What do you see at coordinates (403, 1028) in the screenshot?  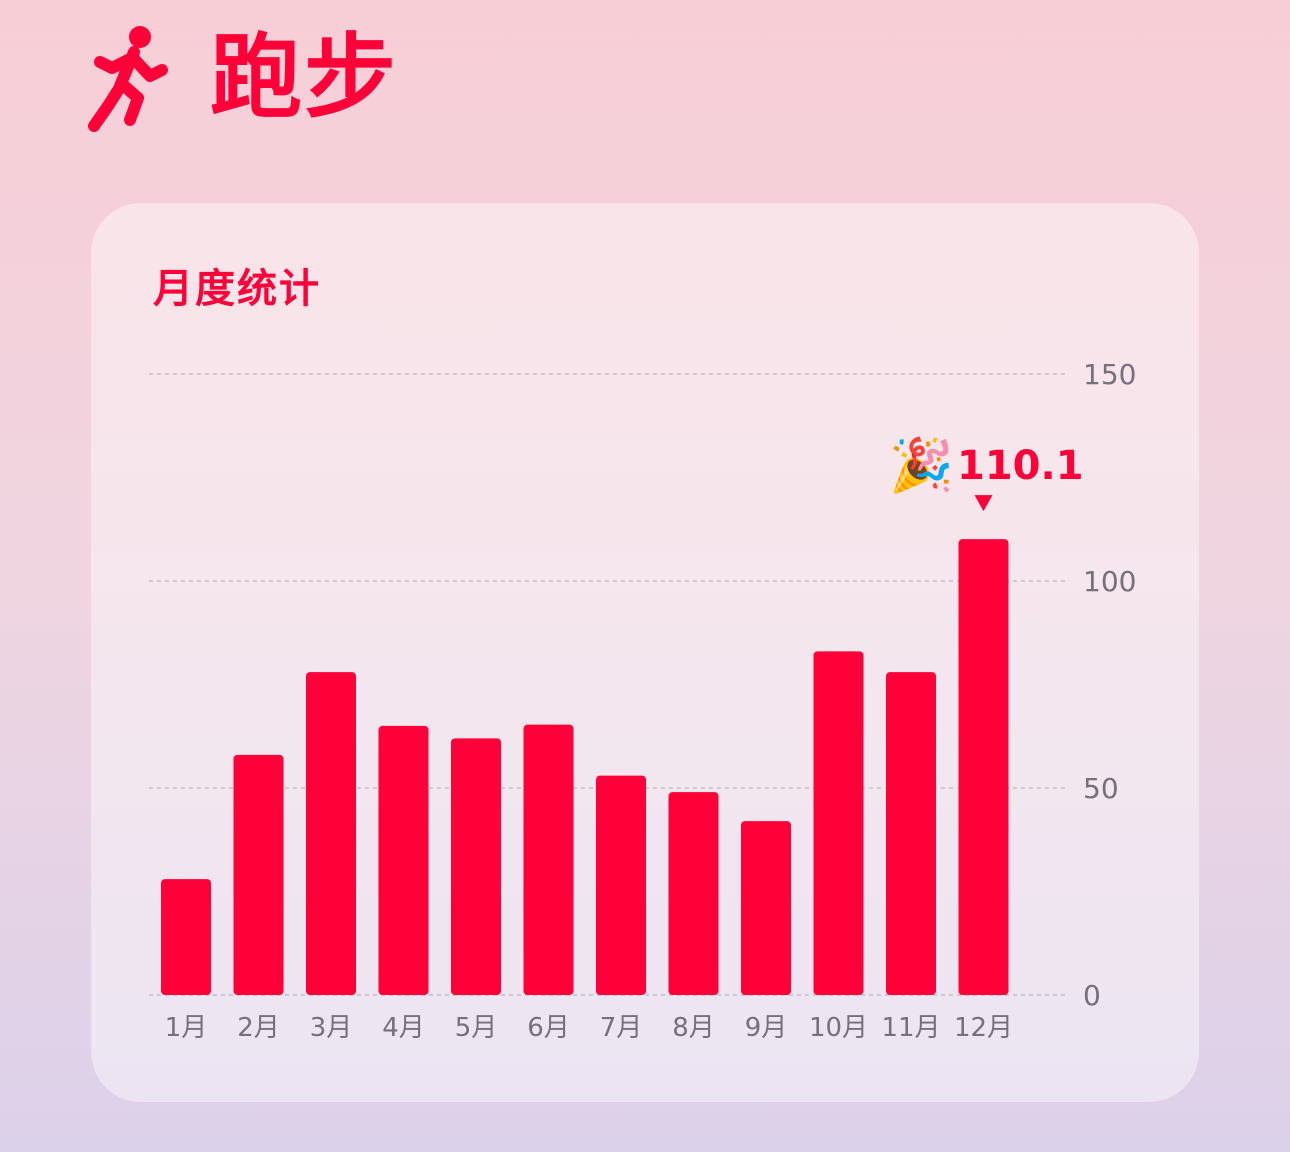 I see `x-tick-label: 4月` at bounding box center [403, 1028].